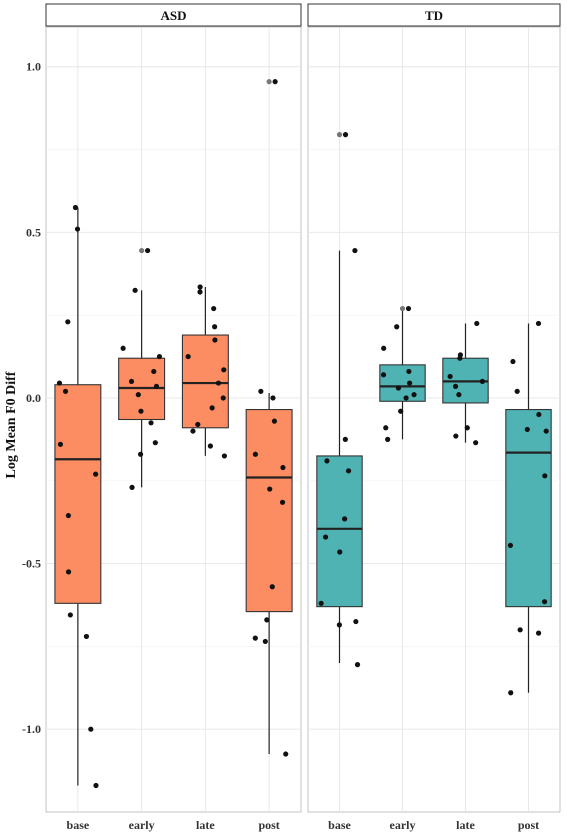 This screenshot has height=836, width=567. What do you see at coordinates (78, 825) in the screenshot?
I see `x-tick-label: base` at bounding box center [78, 825].